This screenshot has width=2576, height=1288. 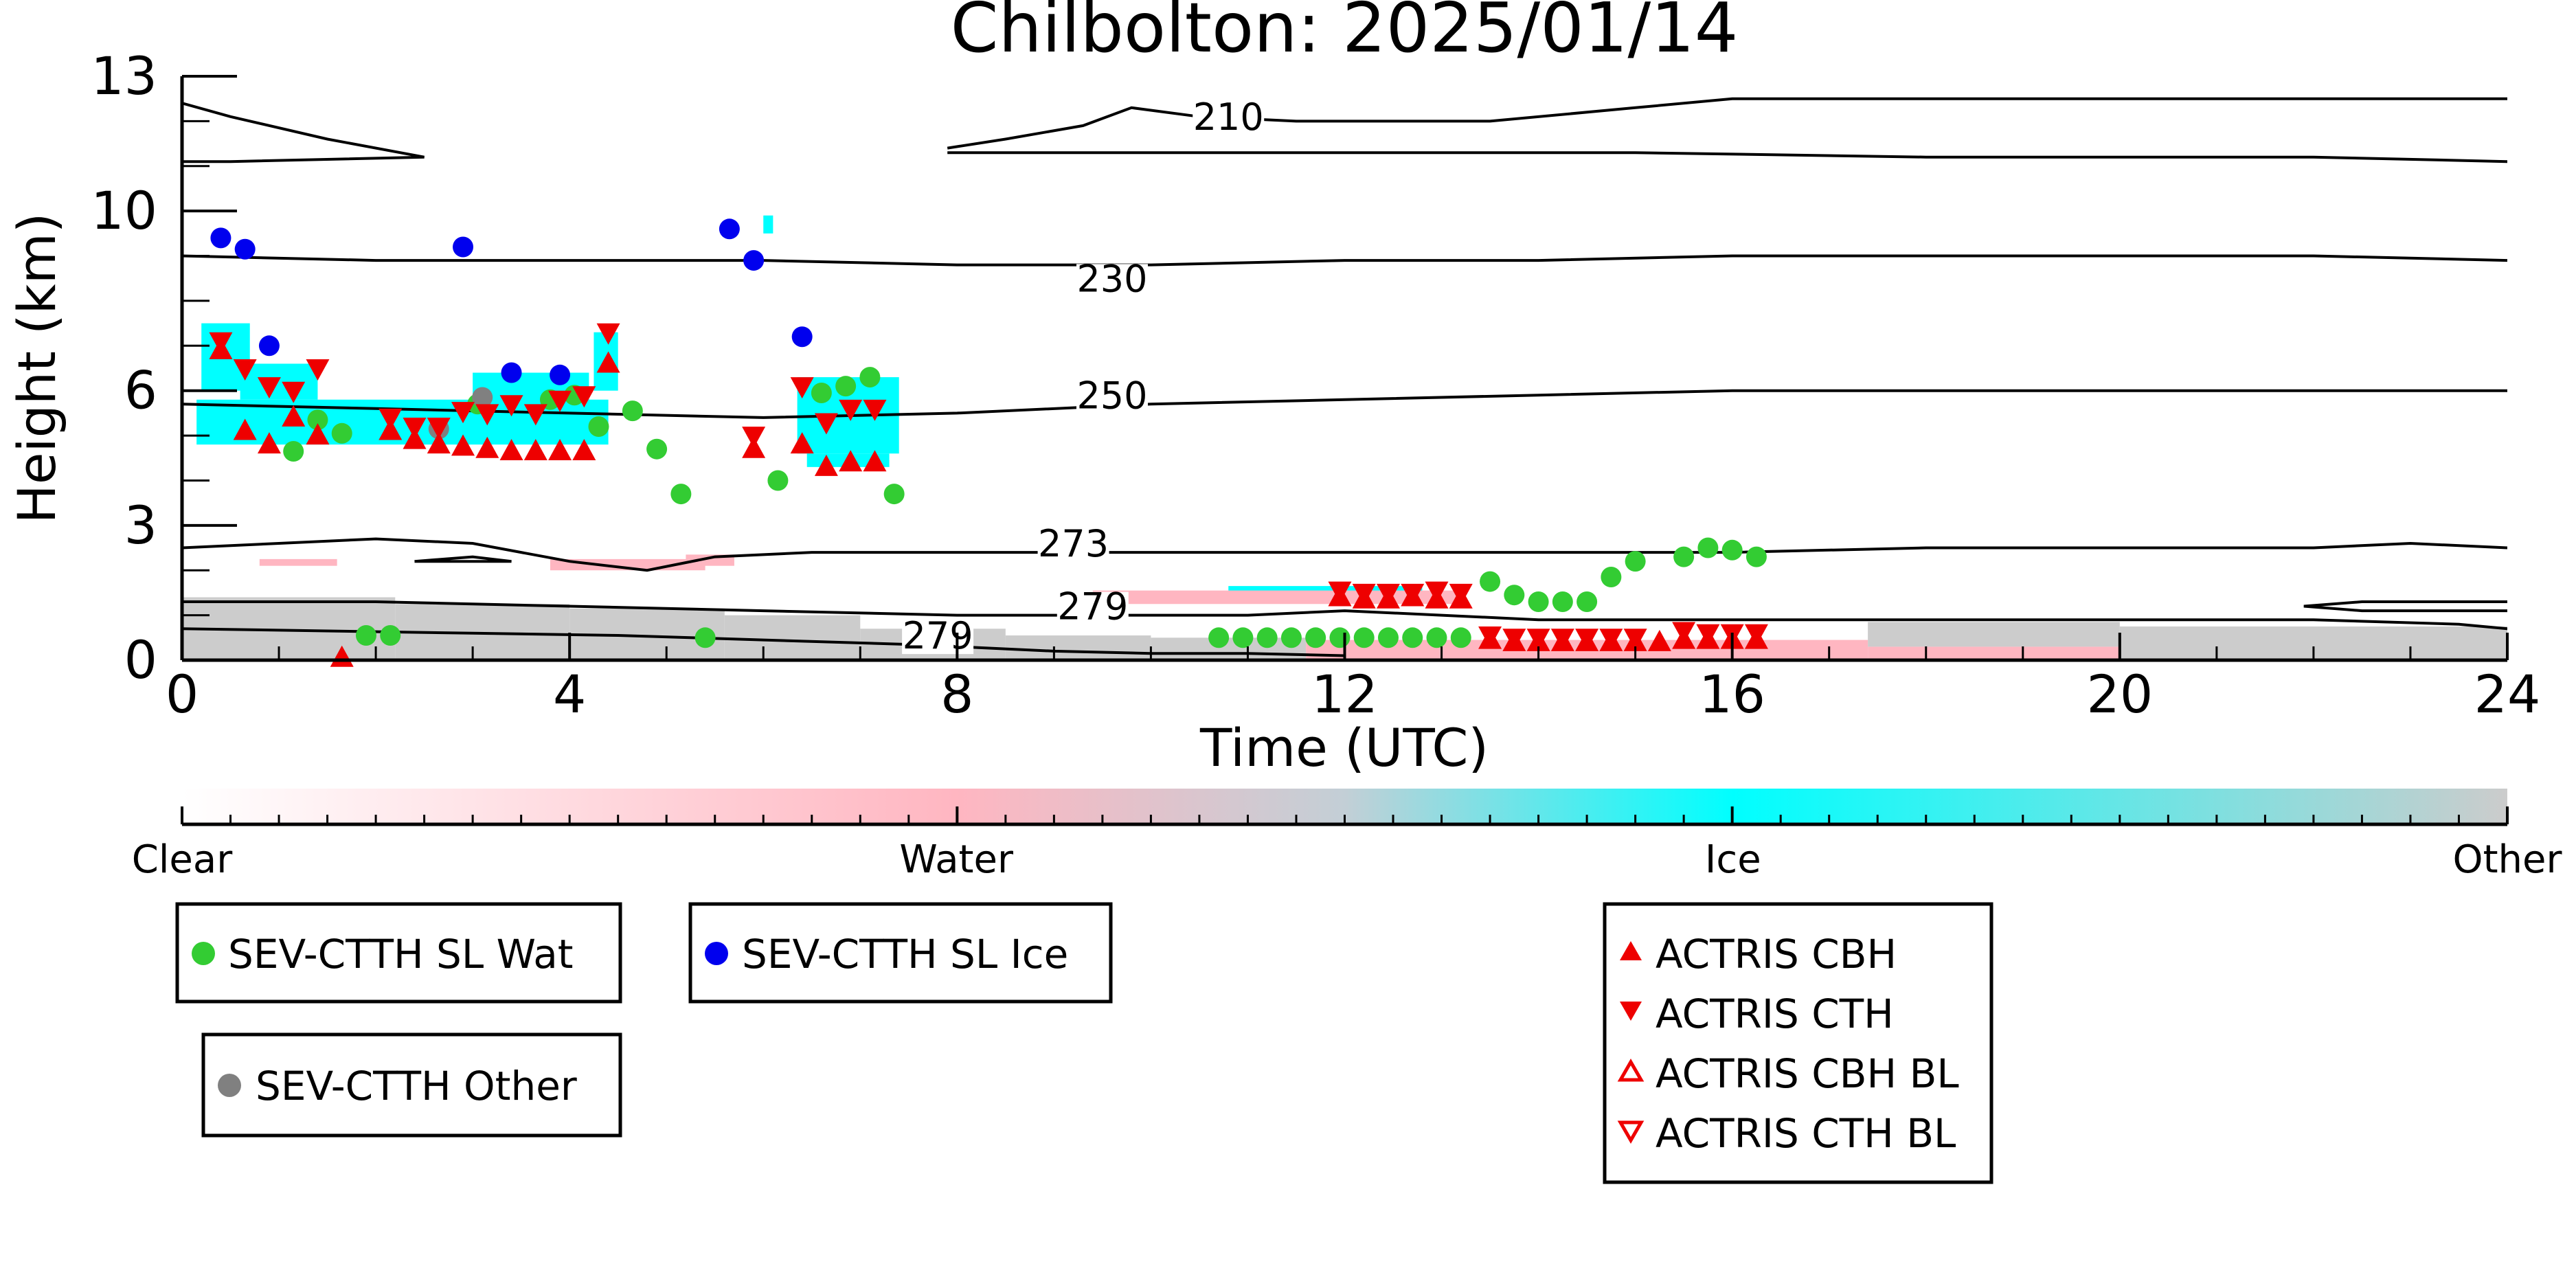 I want to click on legend-label-water: SEV-CTTH SL Wat, so click(x=401, y=954).